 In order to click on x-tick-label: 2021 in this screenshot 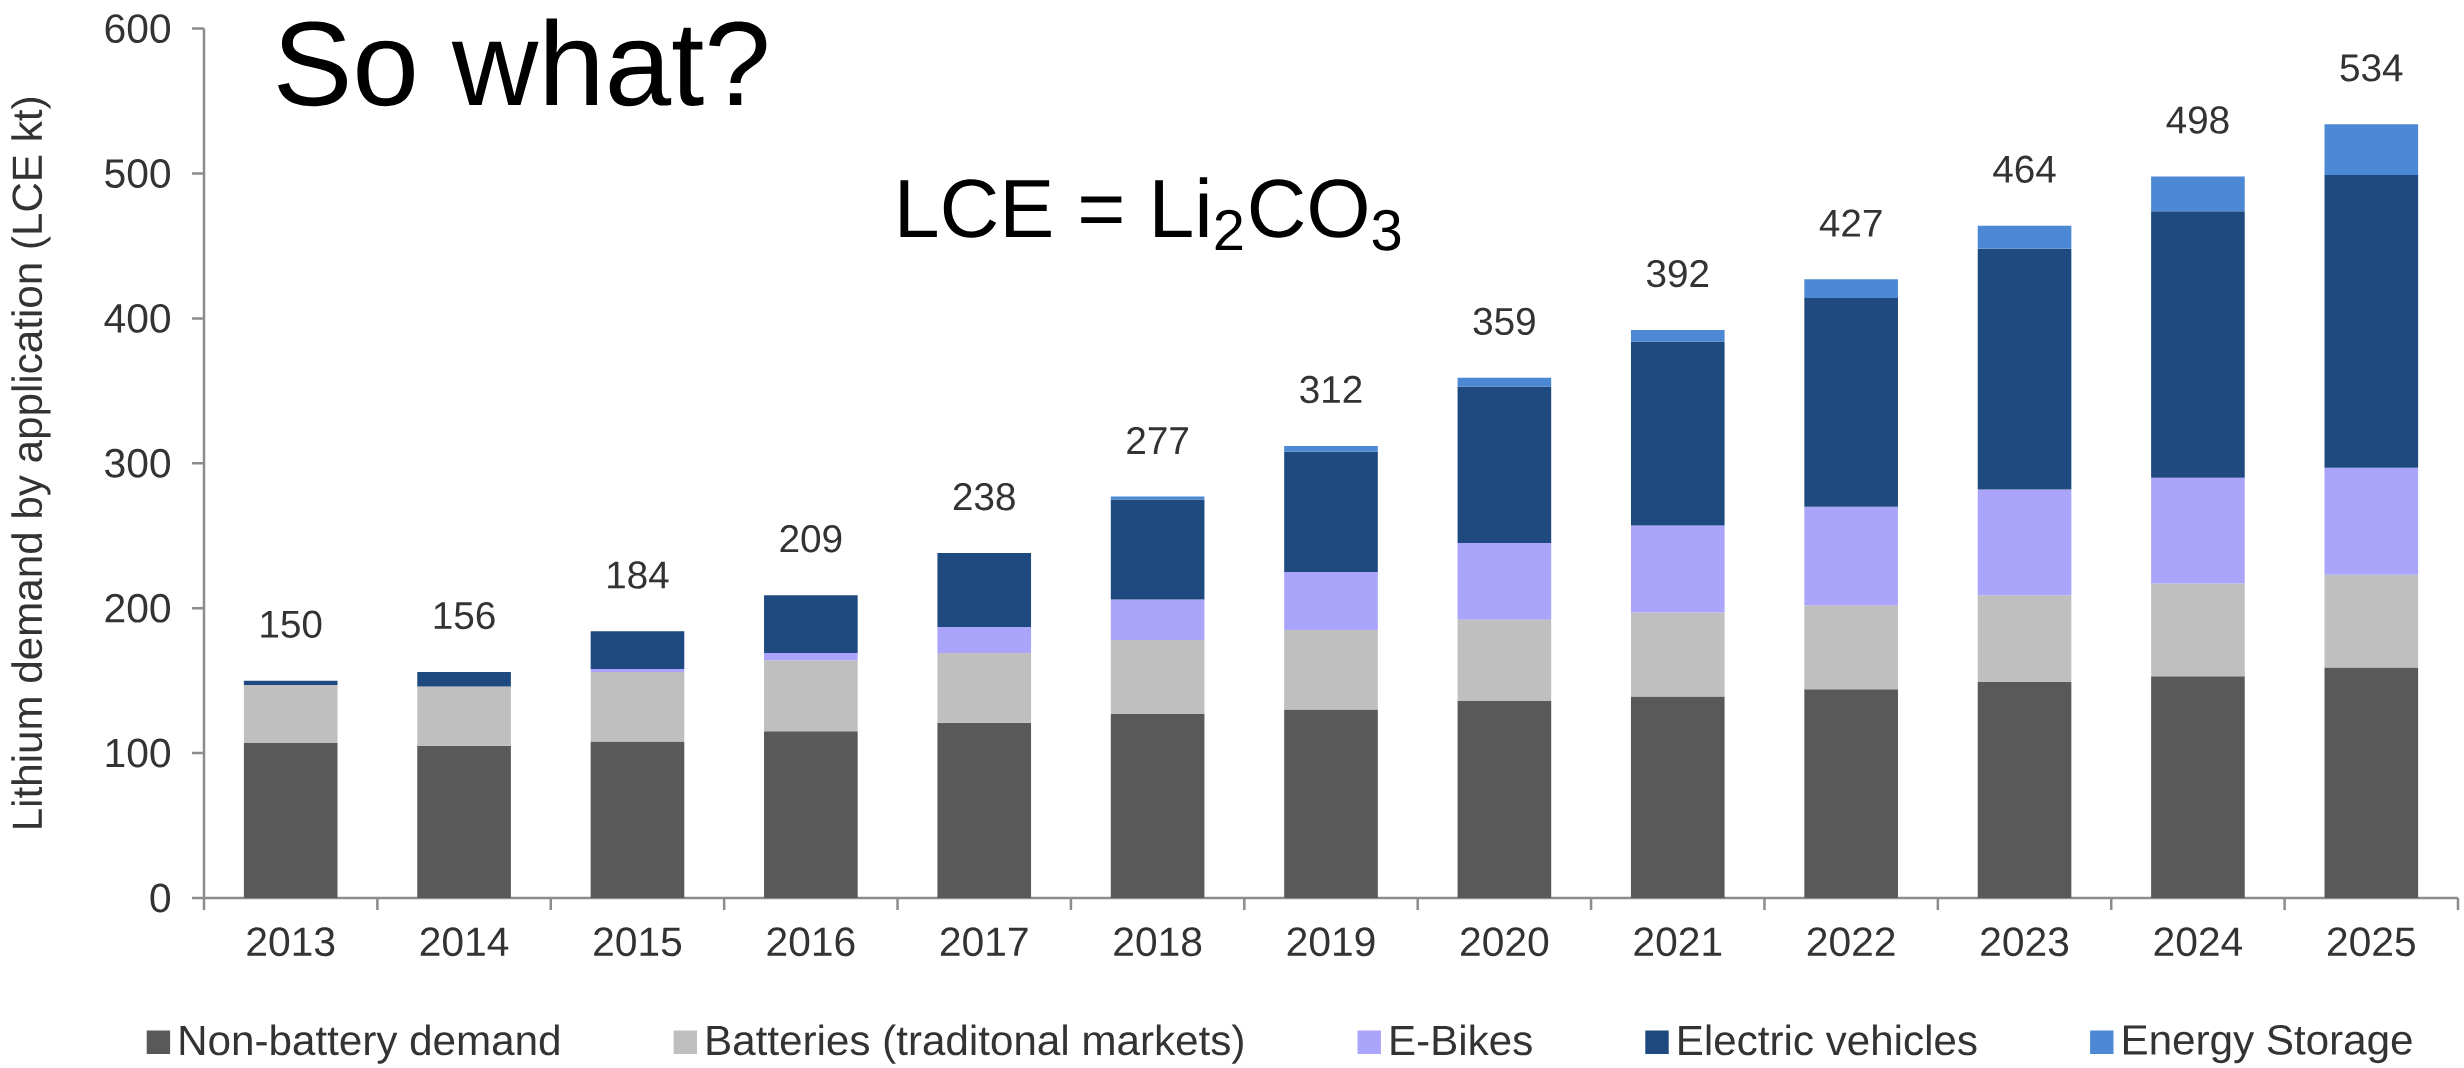, I will do `click(1678, 942)`.